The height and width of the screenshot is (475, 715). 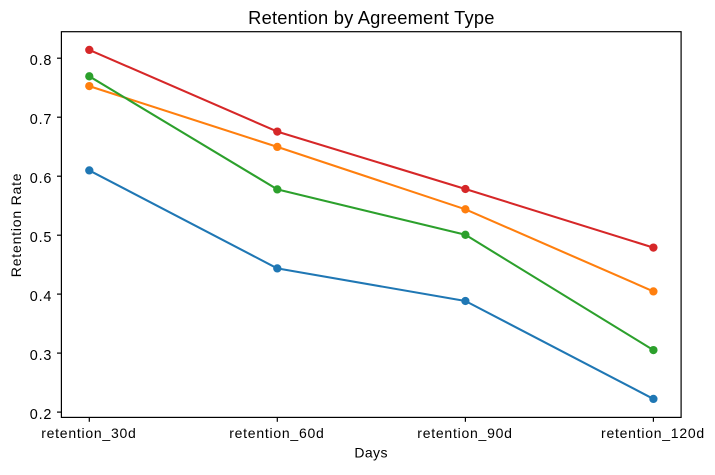 What do you see at coordinates (88, 433) in the screenshot?
I see `svg-text: retention_30d` at bounding box center [88, 433].